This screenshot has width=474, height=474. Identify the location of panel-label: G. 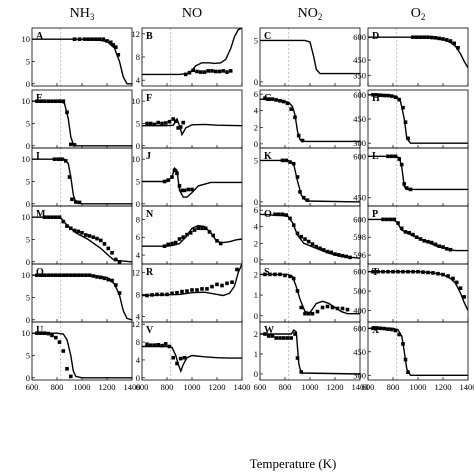
(268, 98).